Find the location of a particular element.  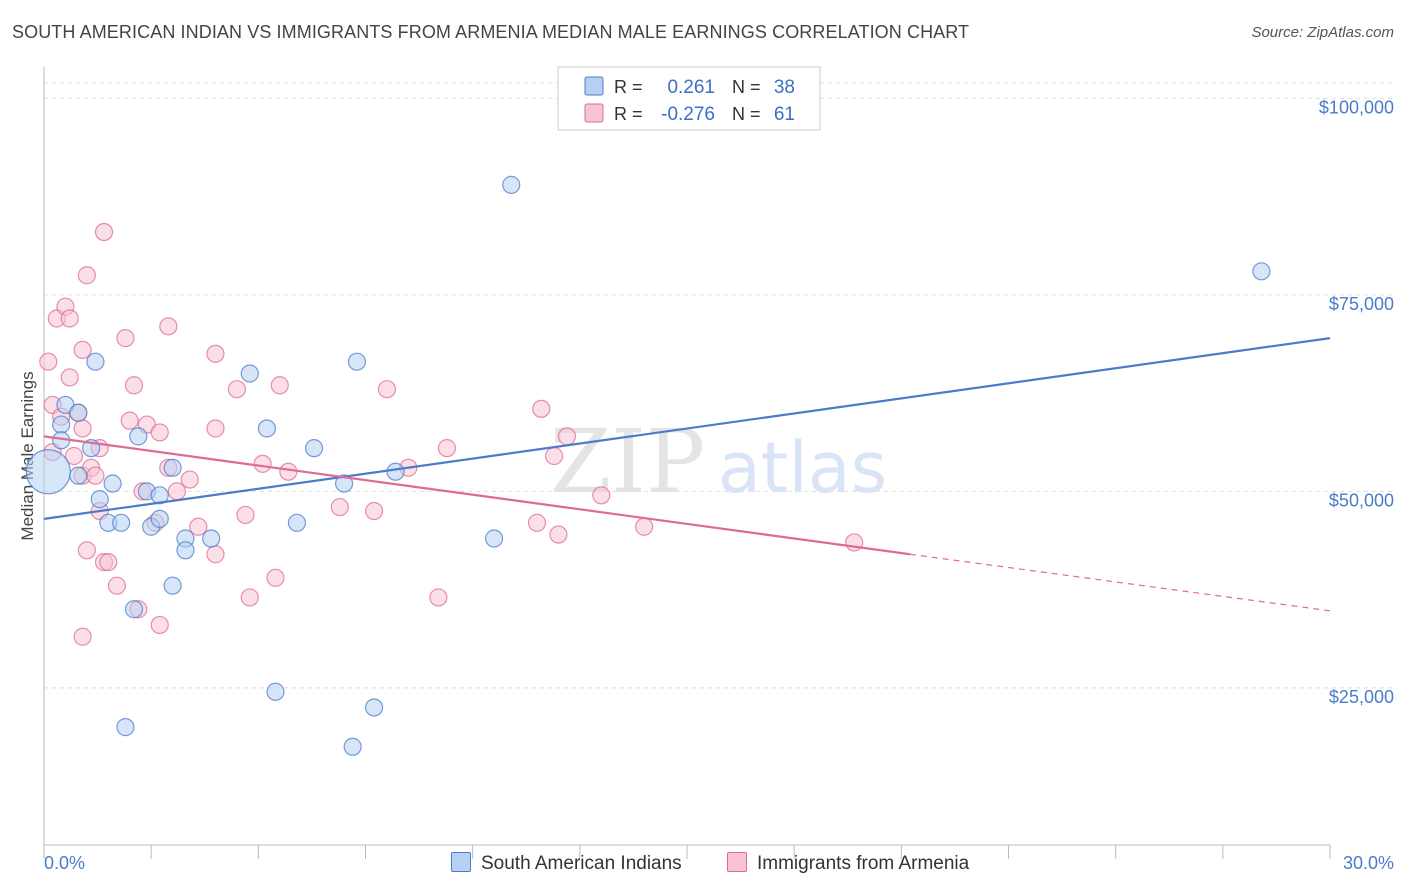

x-tick-label-min: 0.0% is located at coordinates (64, 863).